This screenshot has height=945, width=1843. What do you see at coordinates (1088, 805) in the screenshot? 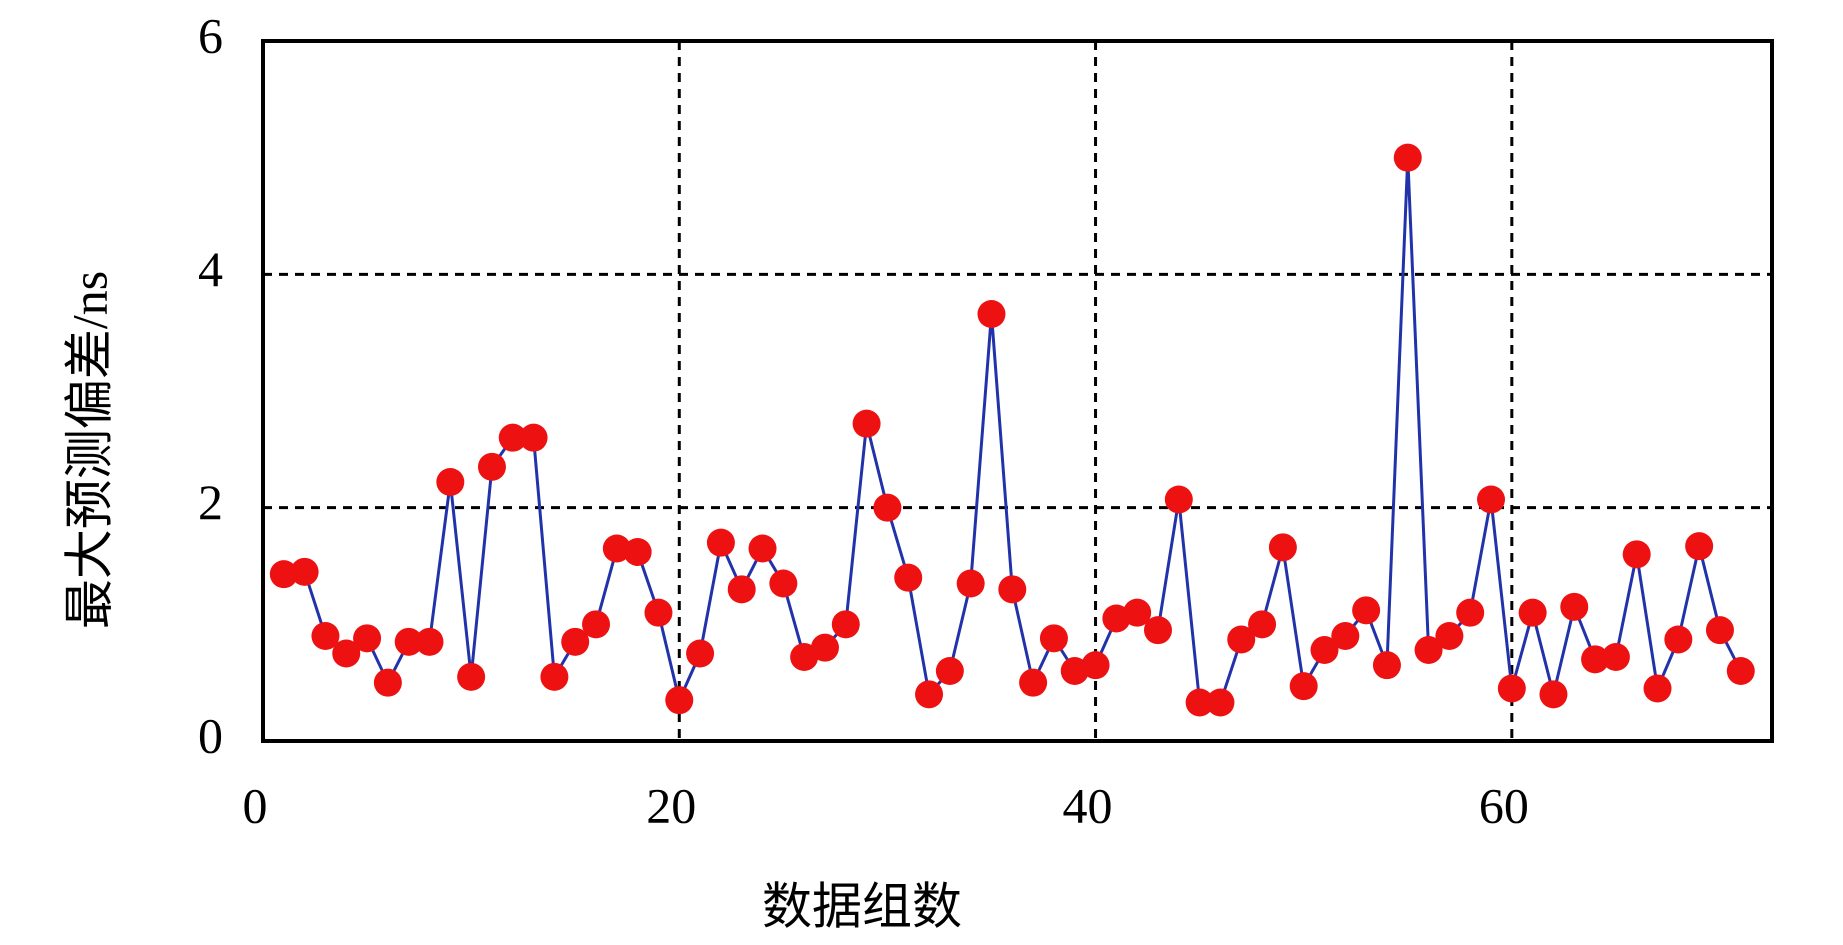
I see `x-tick-label: 40` at bounding box center [1088, 805].